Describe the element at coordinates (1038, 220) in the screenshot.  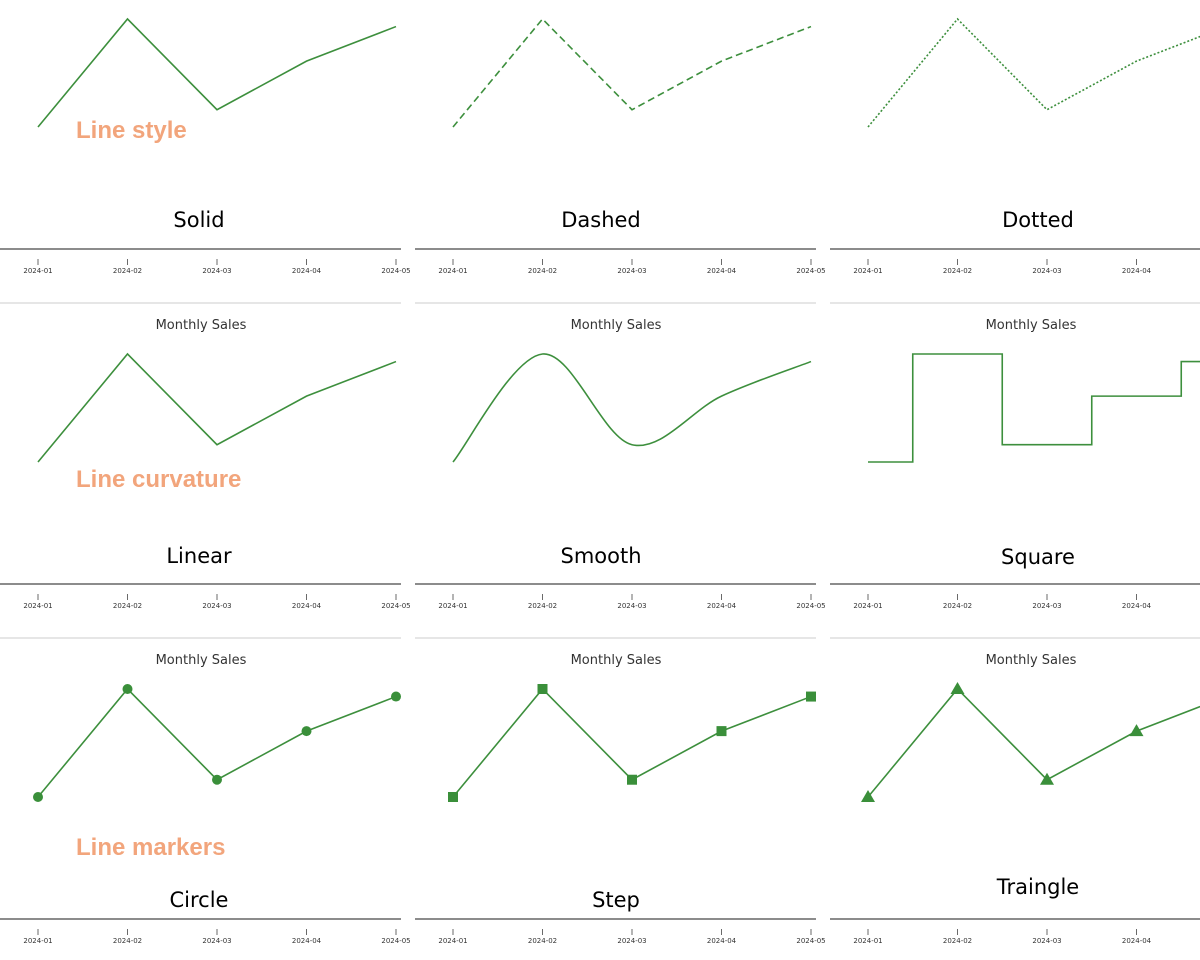
I see `chart-label: Dotted` at that location.